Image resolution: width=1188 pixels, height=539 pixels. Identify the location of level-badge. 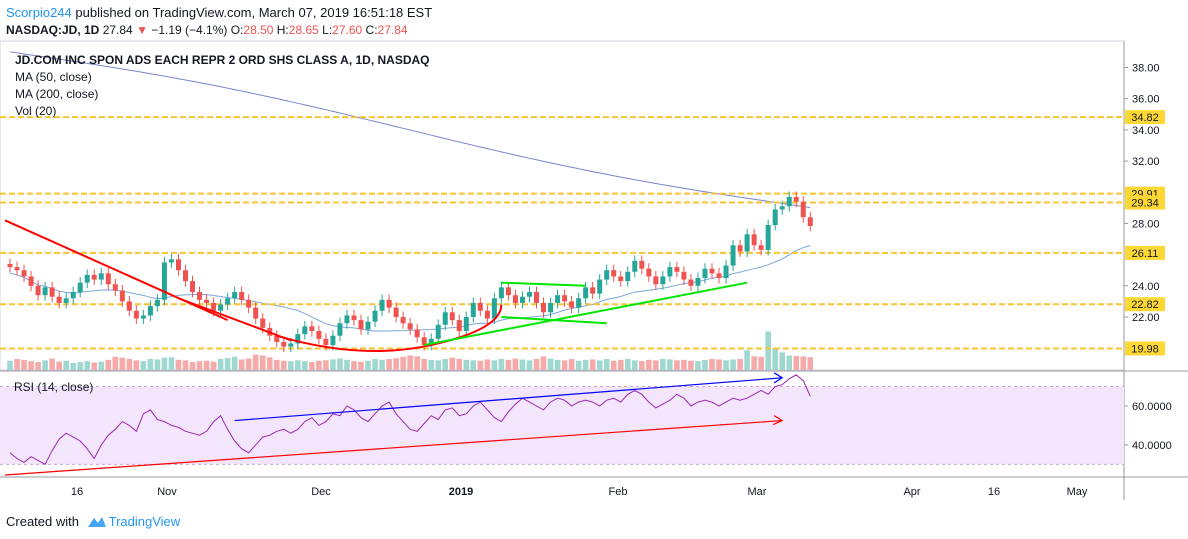
(1145, 252).